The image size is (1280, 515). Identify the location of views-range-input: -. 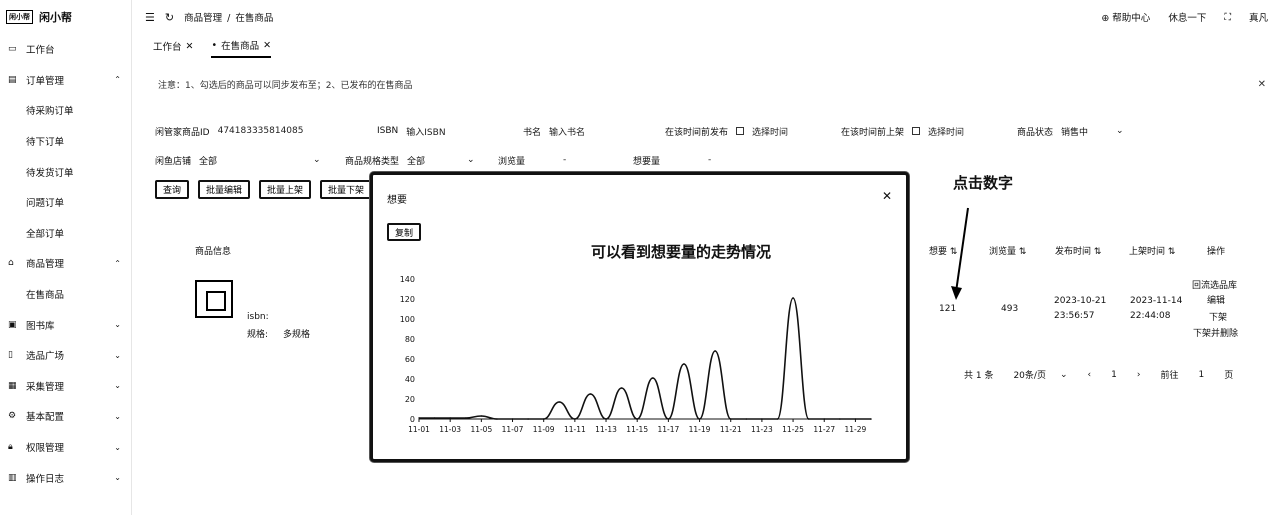
(565, 160).